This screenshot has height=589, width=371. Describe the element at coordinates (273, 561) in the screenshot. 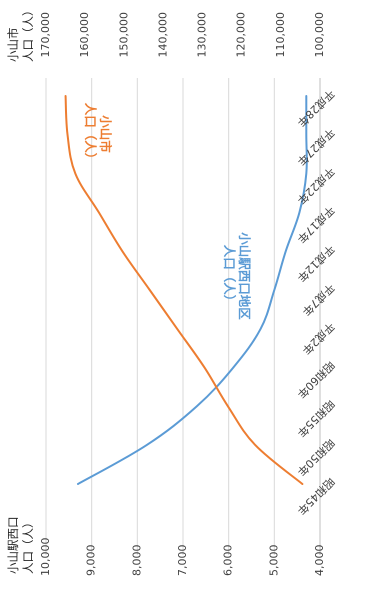

I see `left-axis-tick: 5,000` at that location.